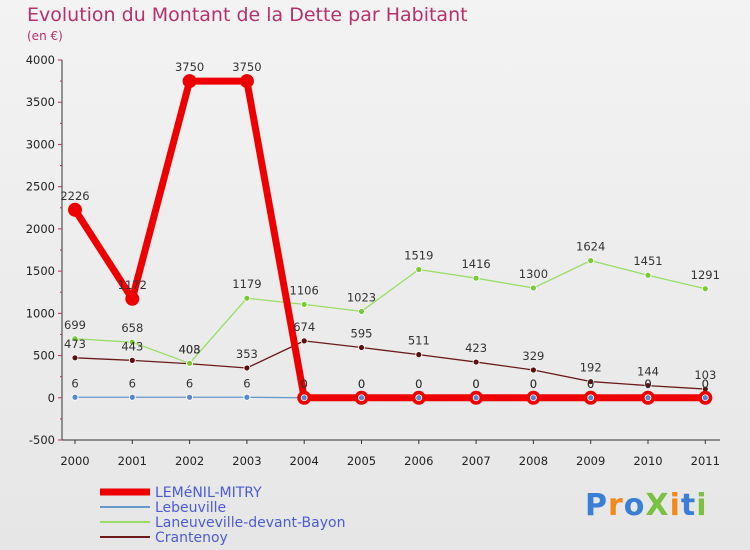 The height and width of the screenshot is (550, 750). I want to click on logo-letter: r, so click(616, 505).